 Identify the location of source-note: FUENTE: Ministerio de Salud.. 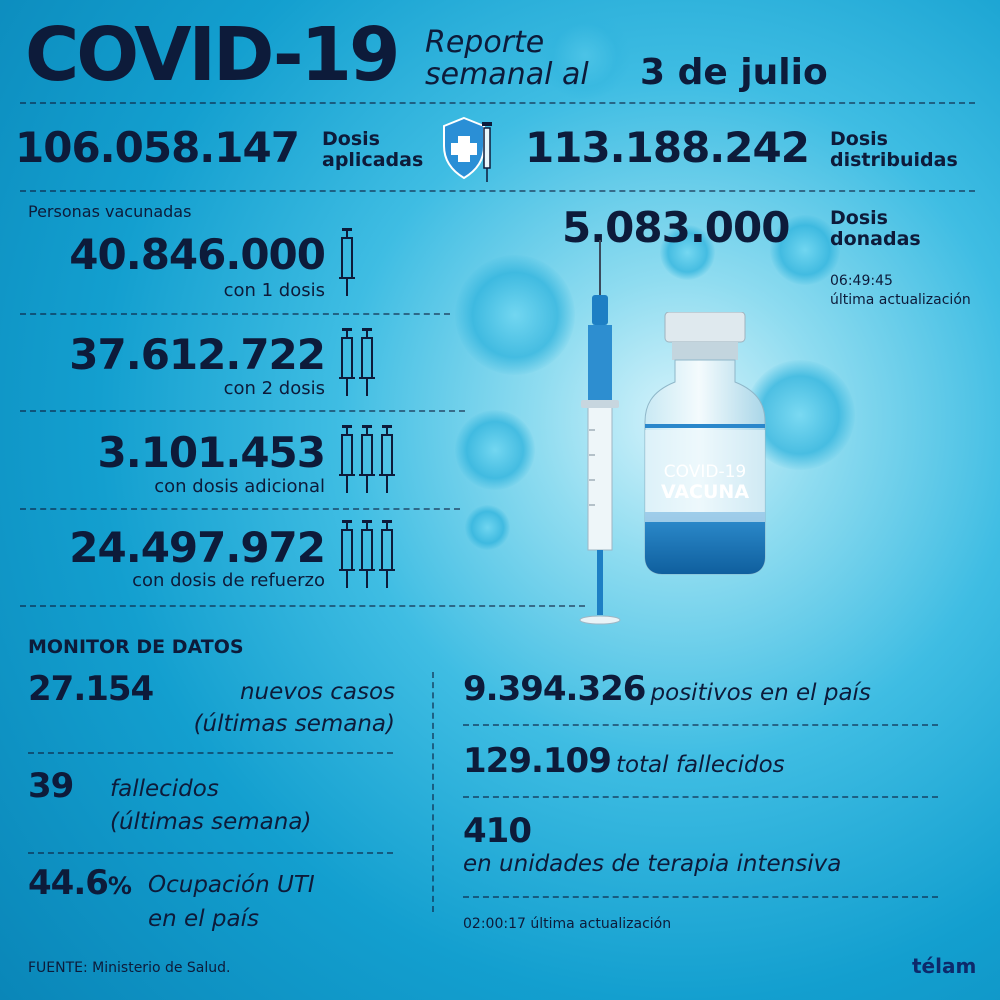
(129, 968).